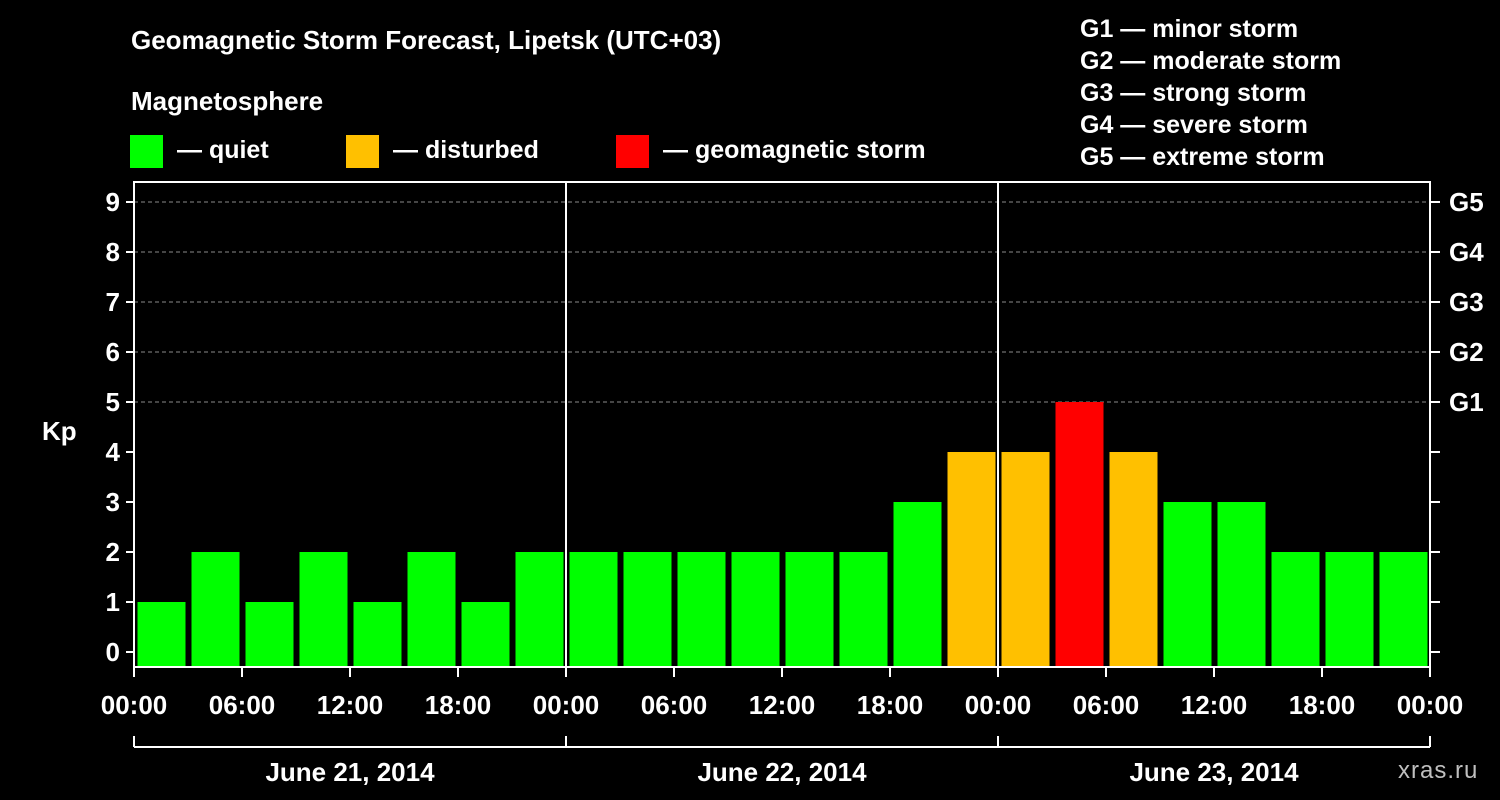 The image size is (1500, 800). What do you see at coordinates (113, 252) in the screenshot?
I see `y-tick-label: 8` at bounding box center [113, 252].